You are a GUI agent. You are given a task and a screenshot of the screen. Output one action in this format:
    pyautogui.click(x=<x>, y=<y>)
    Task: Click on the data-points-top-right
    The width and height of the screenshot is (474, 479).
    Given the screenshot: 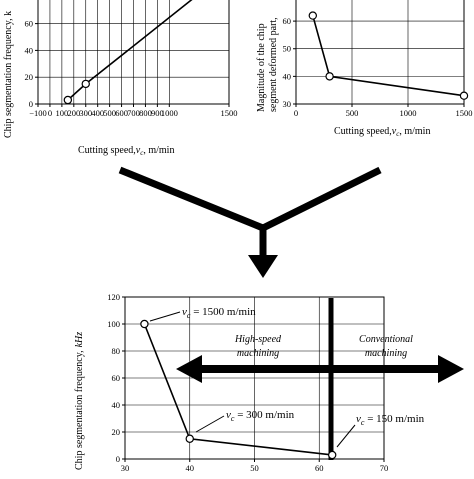 What is the action you would take?
    pyautogui.click(x=388, y=55)
    